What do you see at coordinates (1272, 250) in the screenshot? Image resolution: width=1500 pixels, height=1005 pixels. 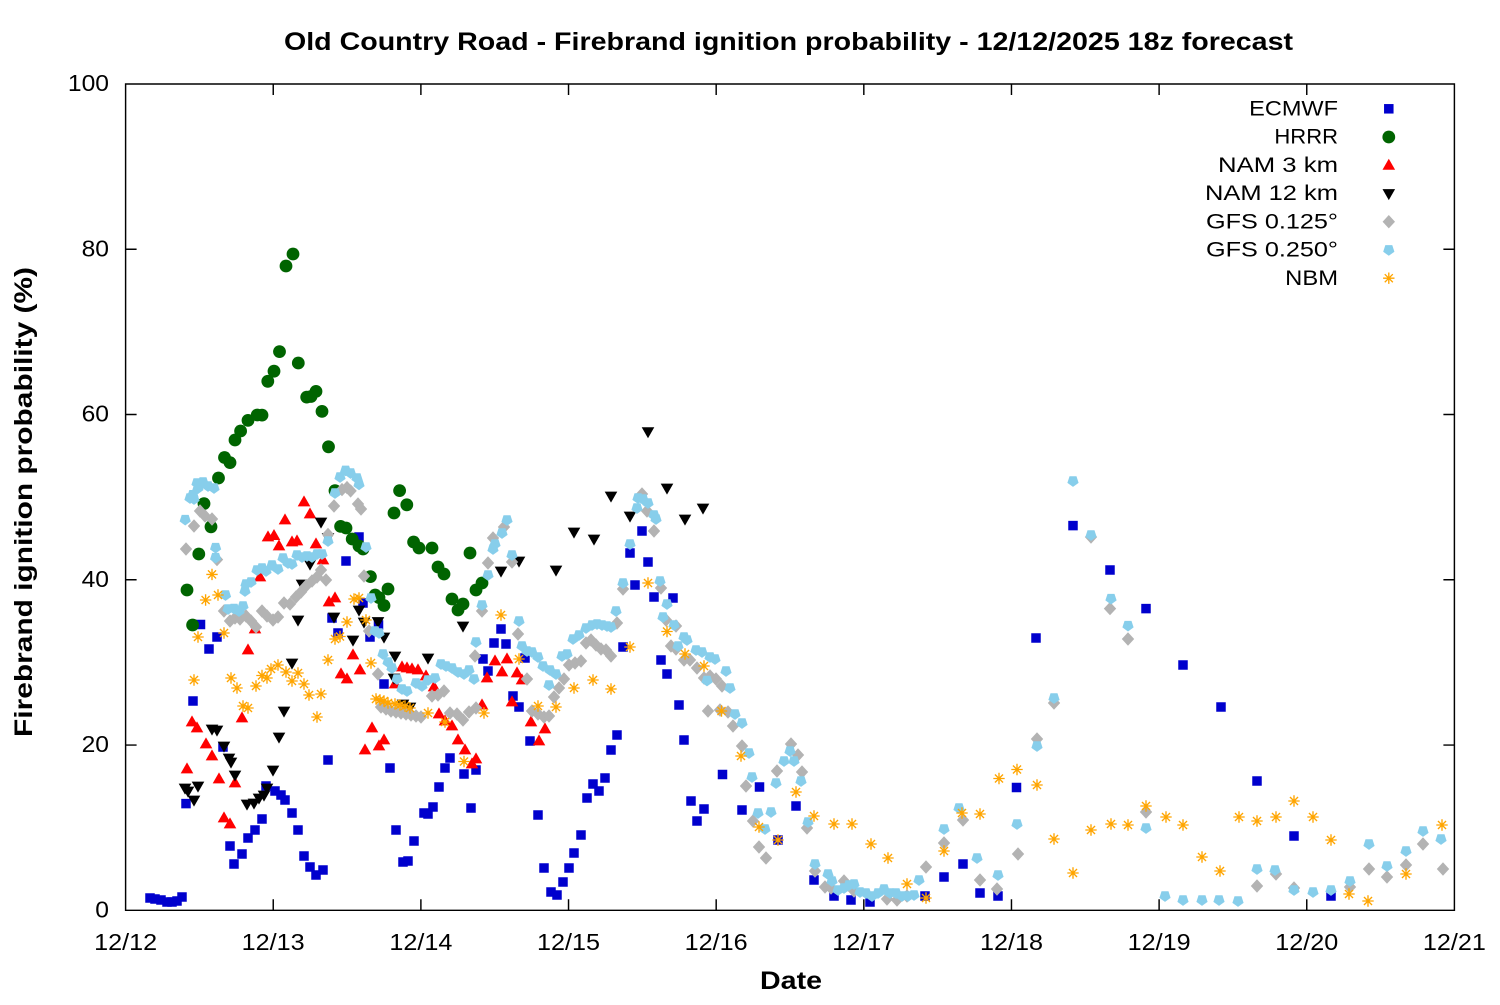 I see `svg-text: GFS 0.250°` at bounding box center [1272, 250].